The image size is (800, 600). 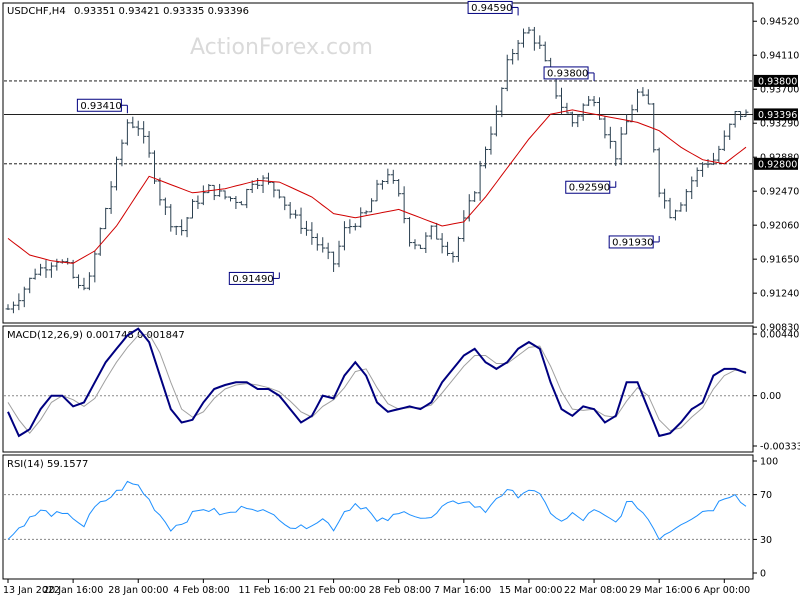 I want to click on price-callout-label: 0.93800, so click(x=567, y=73).